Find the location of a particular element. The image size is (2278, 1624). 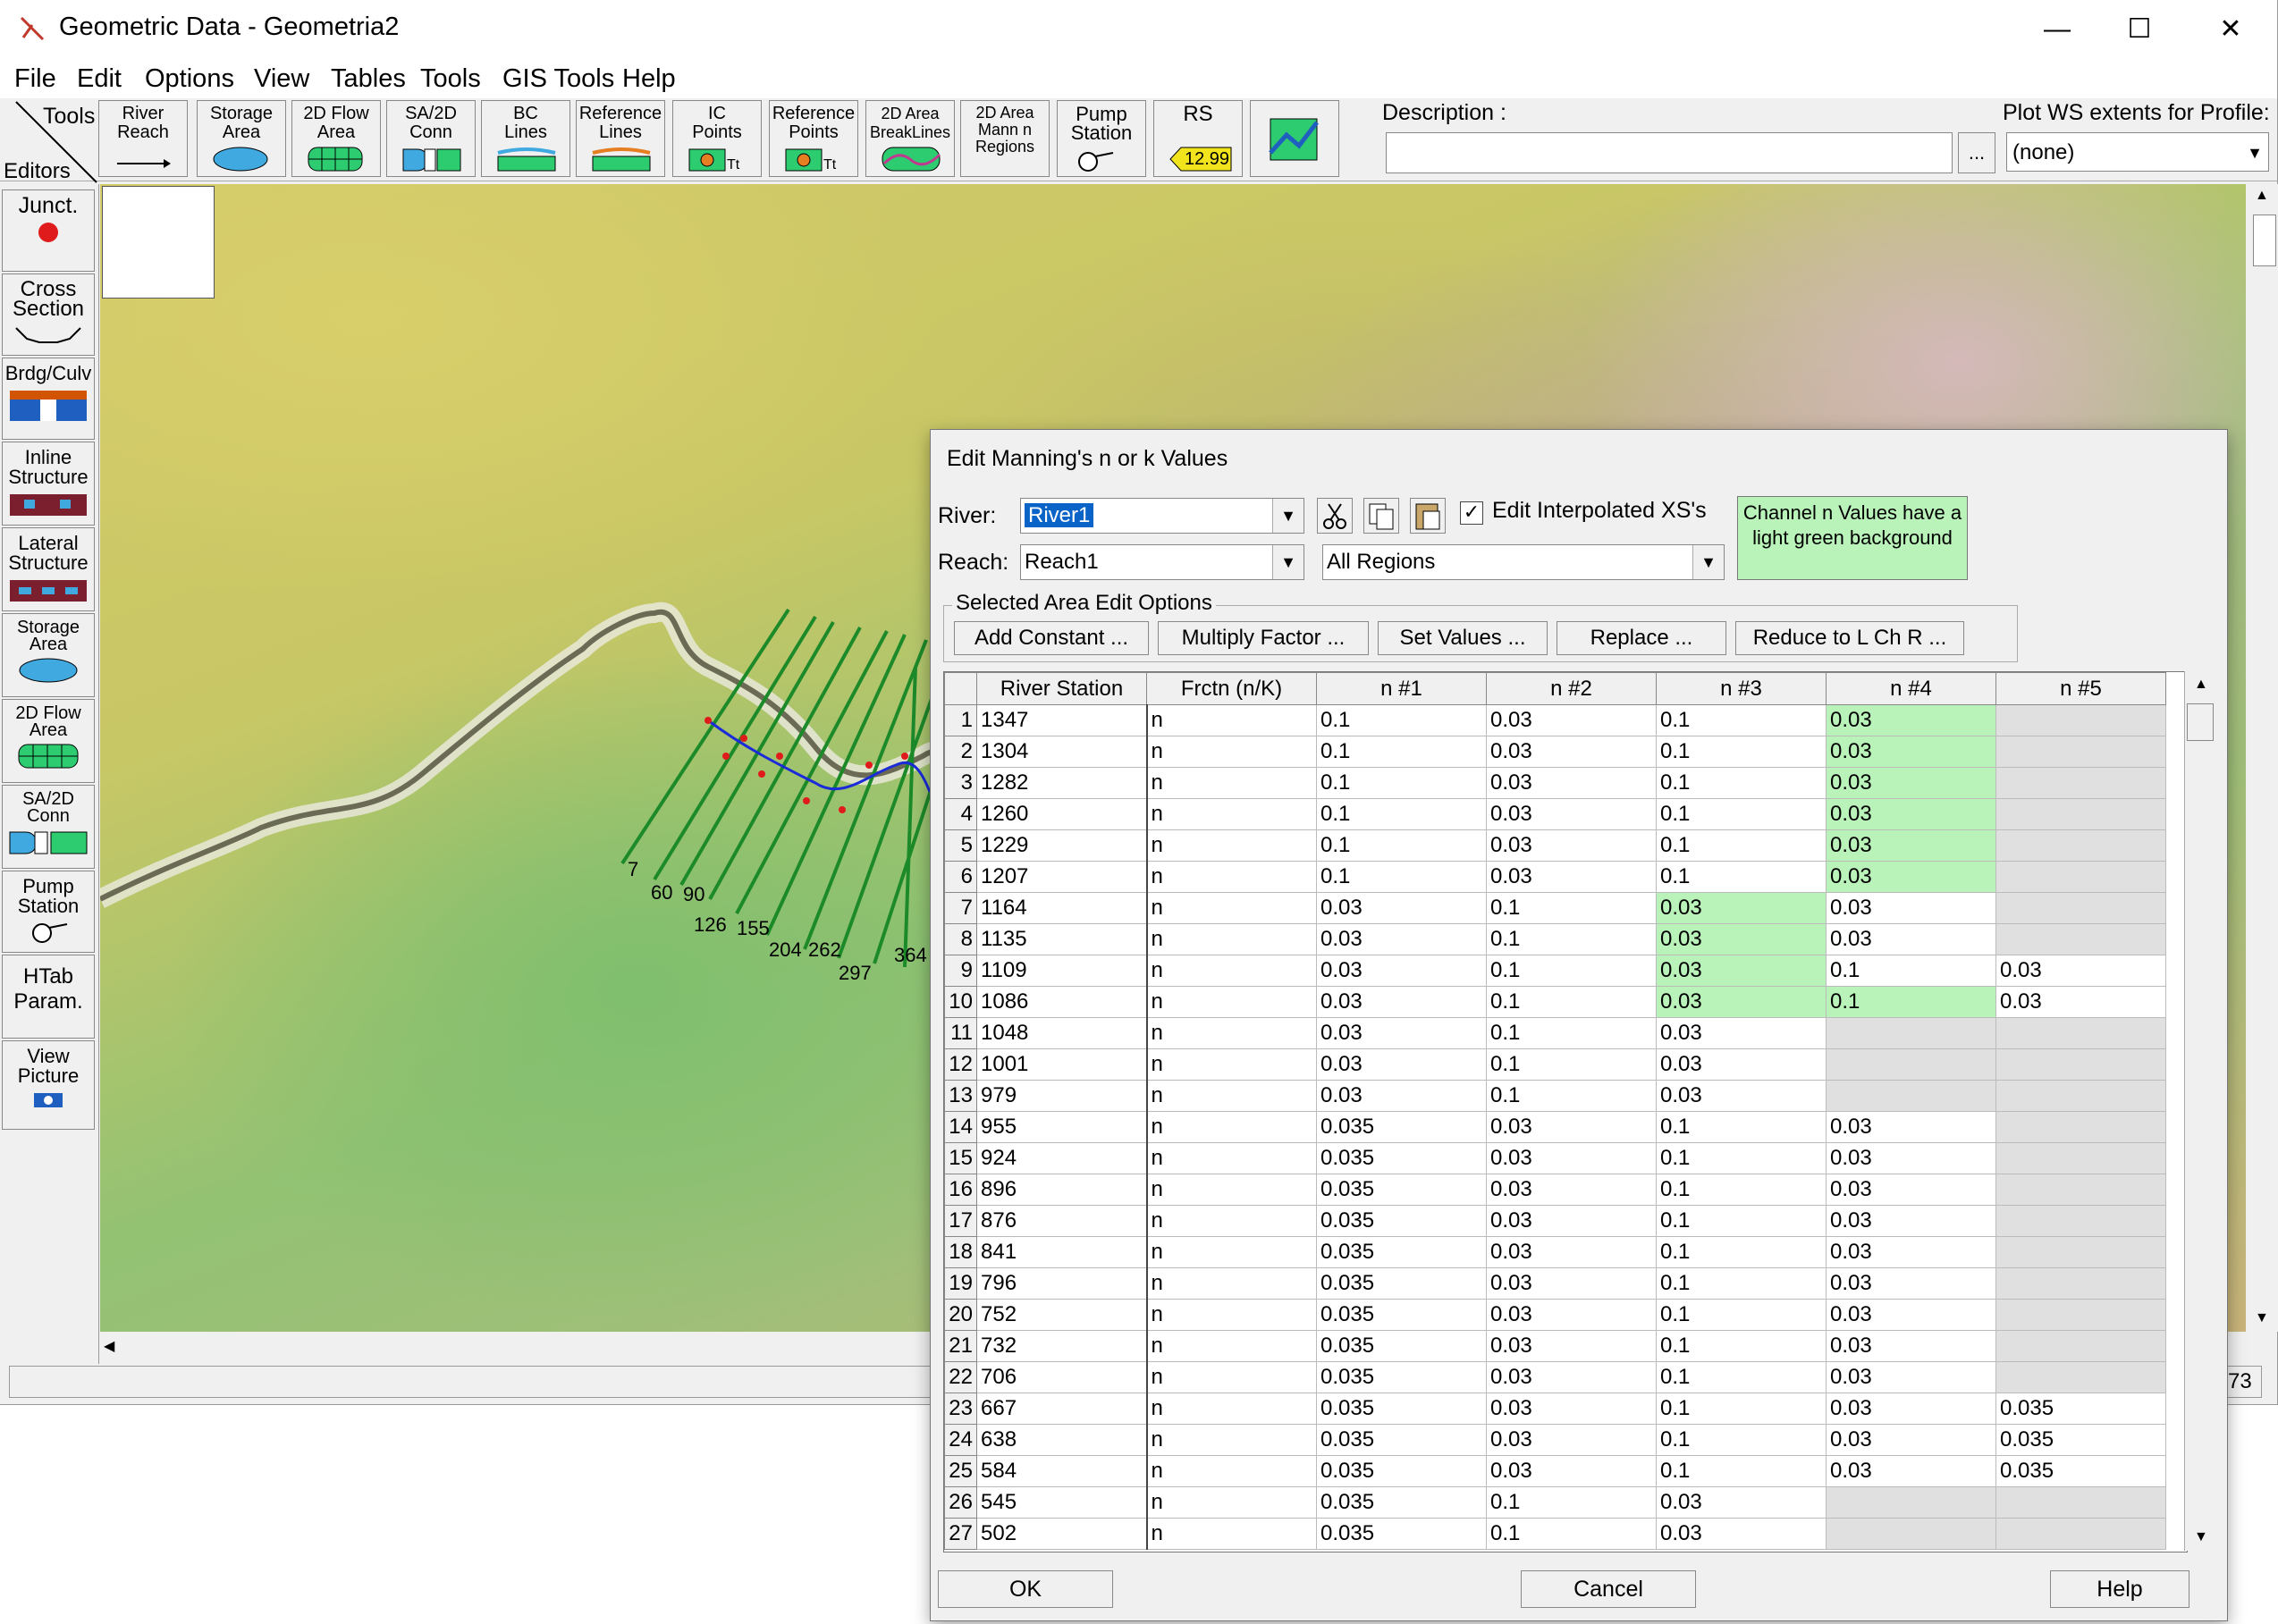

menu-gis-tools: GIS Tools is located at coordinates (558, 79).